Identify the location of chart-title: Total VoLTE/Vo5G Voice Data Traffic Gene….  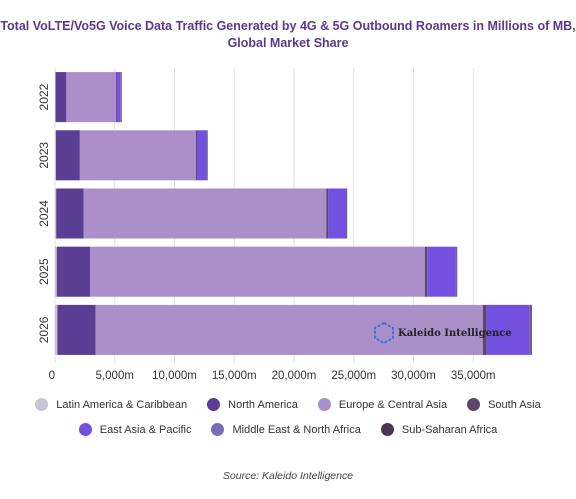
(288, 34).